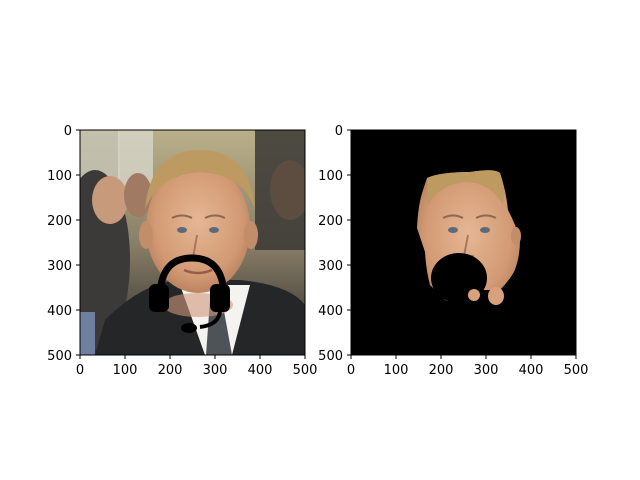 This screenshot has width=640, height=480. Describe the element at coordinates (330, 176) in the screenshot. I see `right-y-tick-label: 100` at that location.